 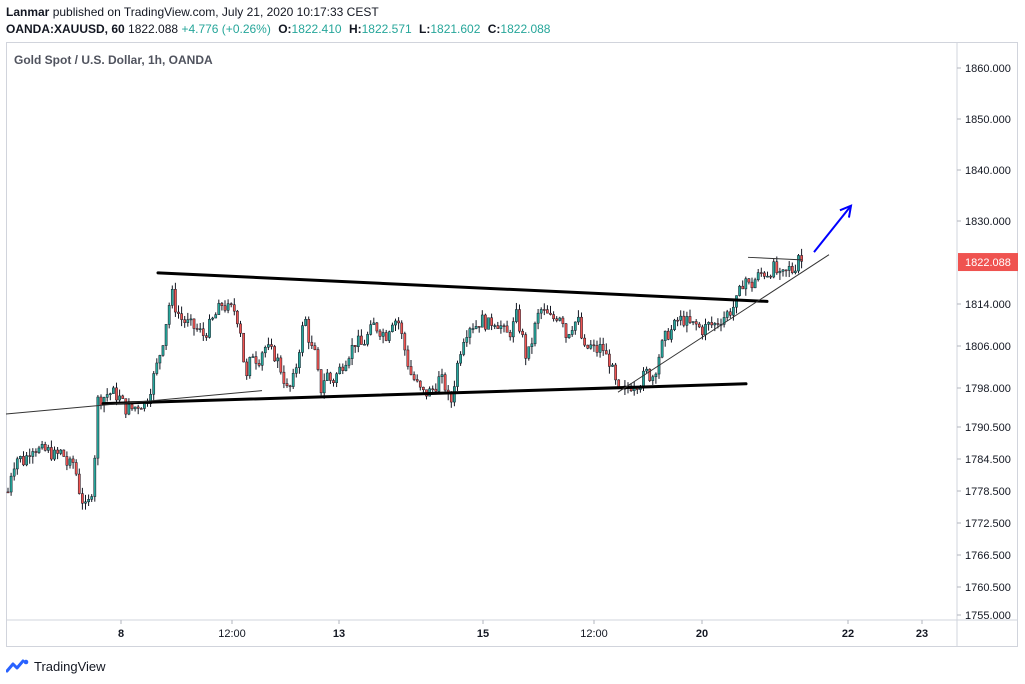 I want to click on author-name: Lanmar, so click(x=28, y=12).